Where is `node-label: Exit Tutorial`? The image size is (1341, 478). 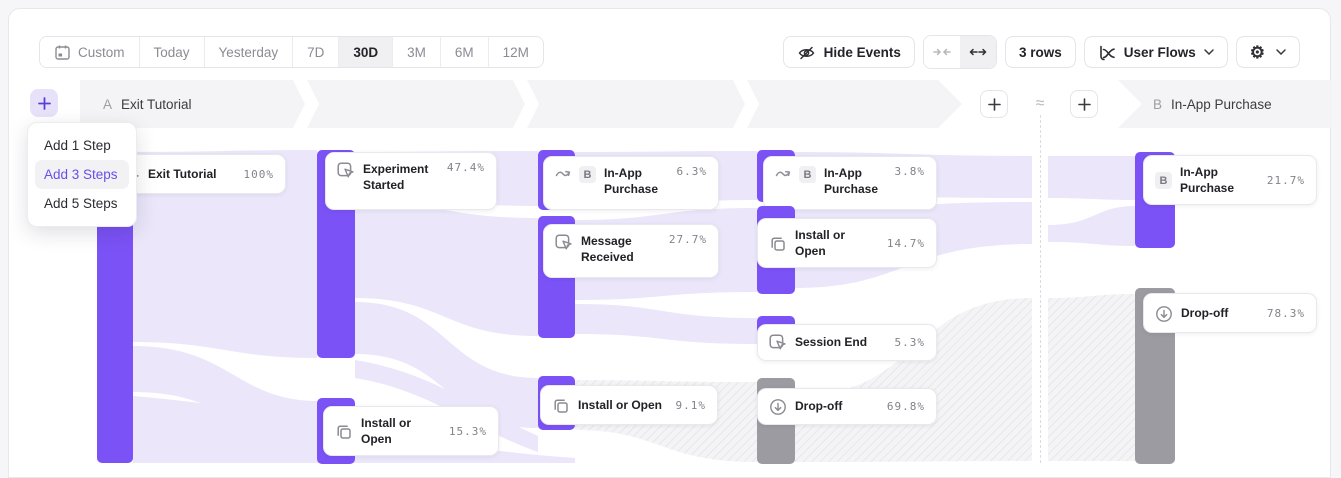
node-label: Exit Tutorial is located at coordinates (182, 173).